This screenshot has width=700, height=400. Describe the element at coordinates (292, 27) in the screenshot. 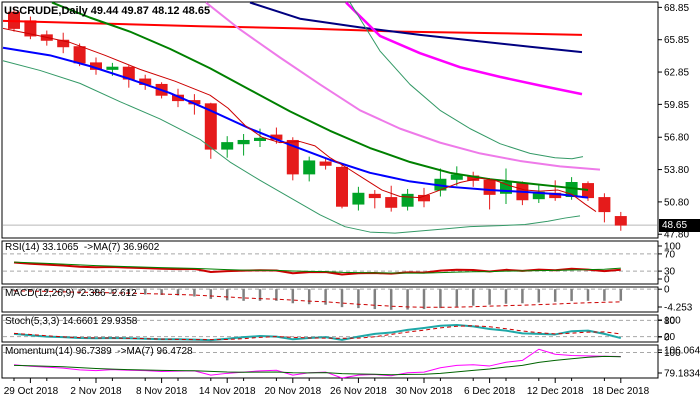

I see `ma-long-red` at that location.